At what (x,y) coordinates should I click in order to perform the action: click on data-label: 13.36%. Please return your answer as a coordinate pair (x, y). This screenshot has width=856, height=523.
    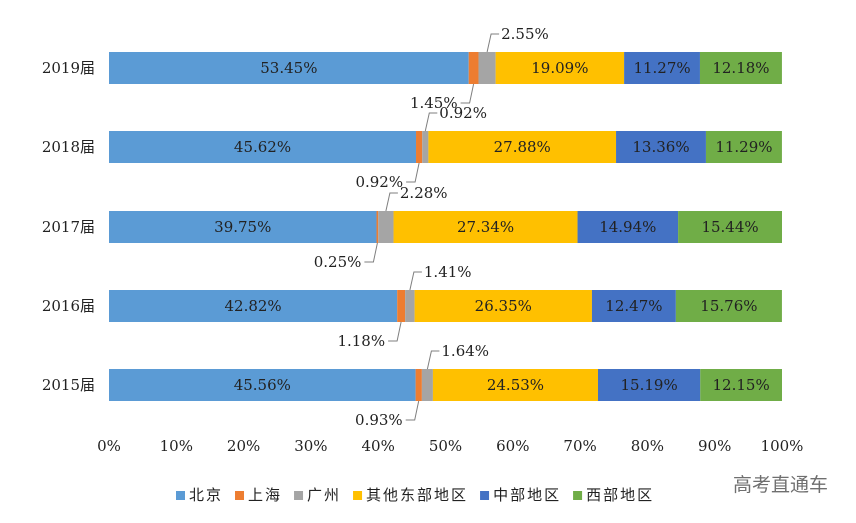
    Looking at the image, I should click on (660, 147).